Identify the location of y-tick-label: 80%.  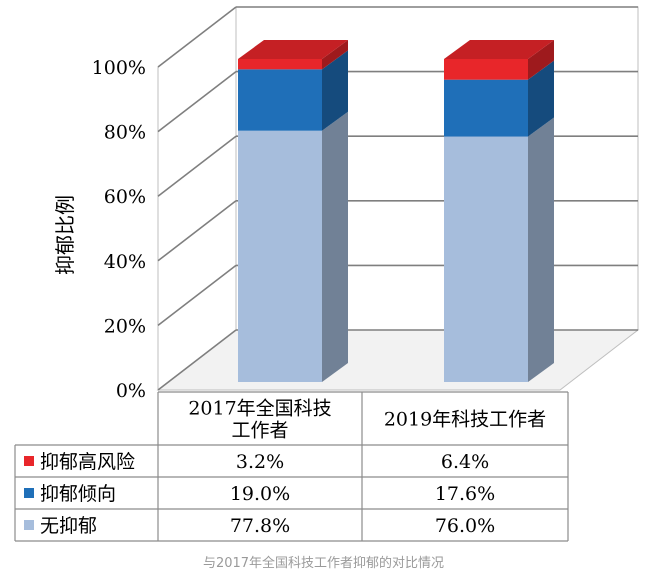
(125, 133).